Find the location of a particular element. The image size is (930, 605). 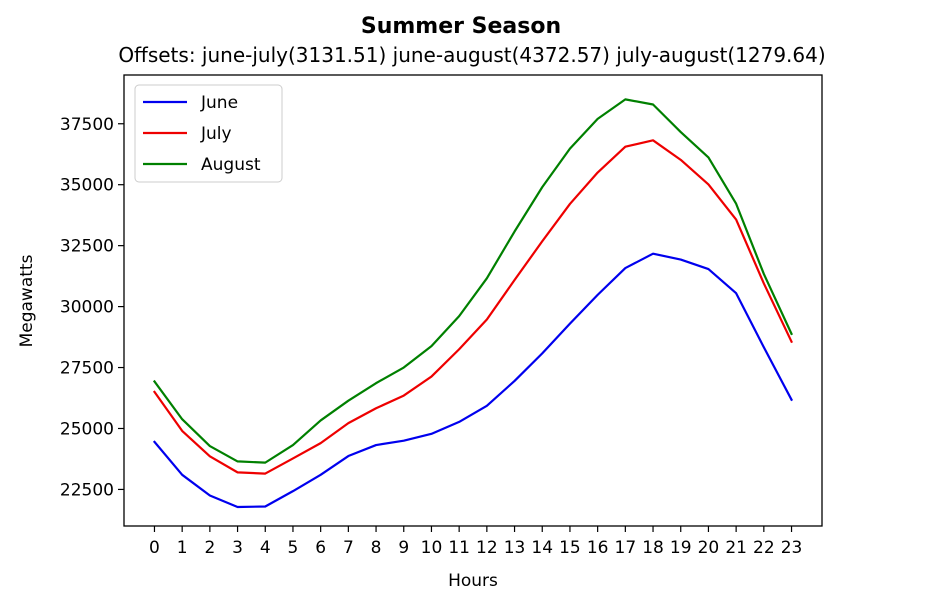

x-tick-label: 21 is located at coordinates (736, 548).